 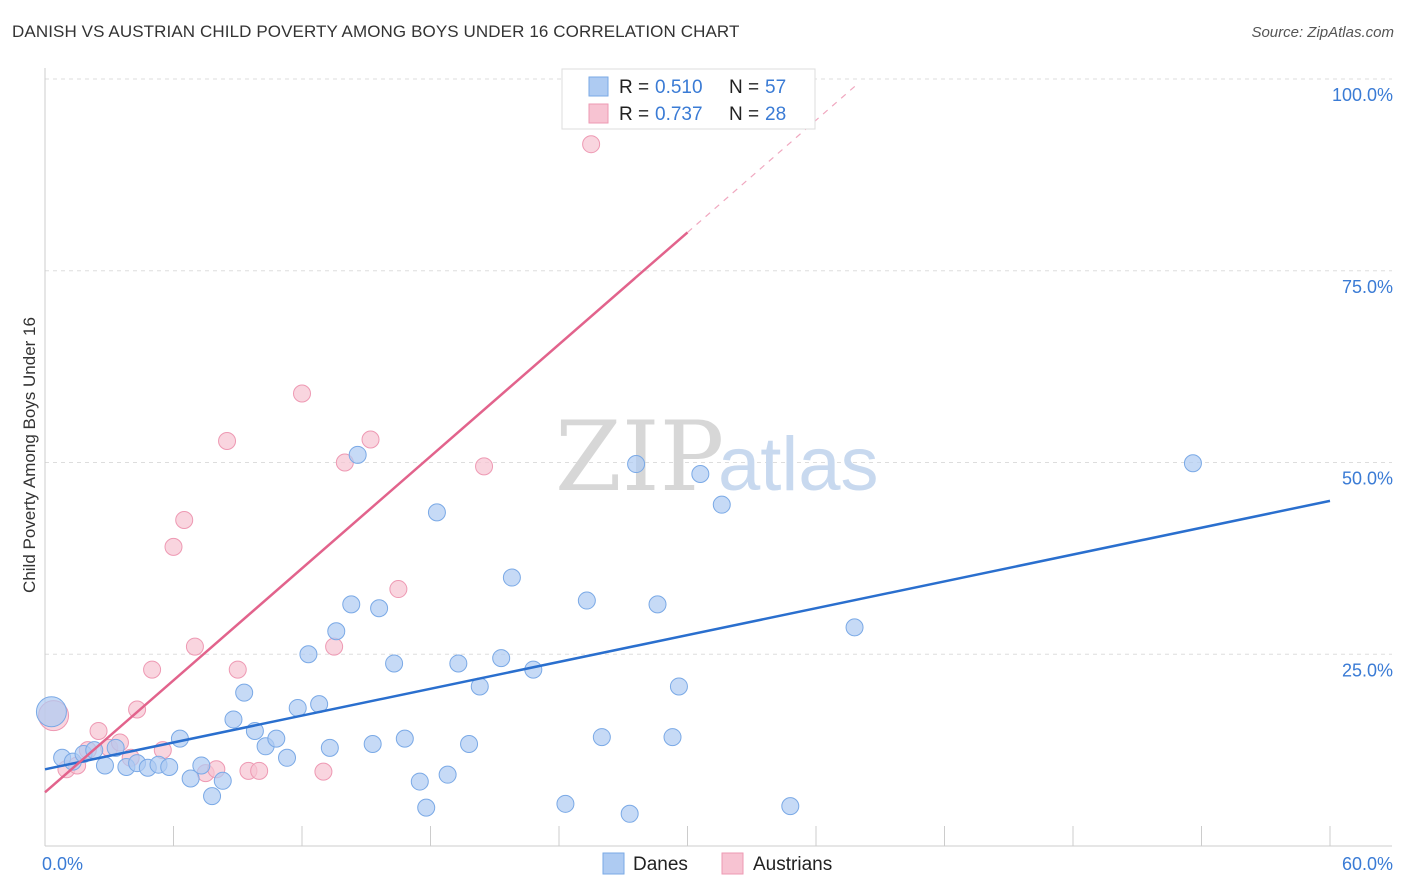 What do you see at coordinates (792, 864) in the screenshot?
I see `bottom-legend-austrians: Austrians` at bounding box center [792, 864].